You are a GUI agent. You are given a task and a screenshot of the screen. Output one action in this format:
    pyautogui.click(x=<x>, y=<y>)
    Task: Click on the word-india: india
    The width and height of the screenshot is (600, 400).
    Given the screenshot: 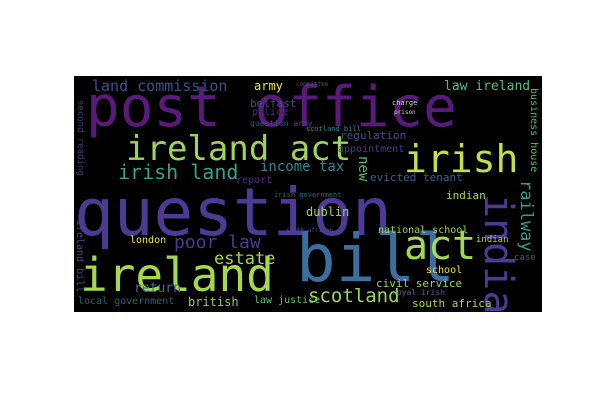 What is the action you would take?
    pyautogui.click(x=498, y=253)
    